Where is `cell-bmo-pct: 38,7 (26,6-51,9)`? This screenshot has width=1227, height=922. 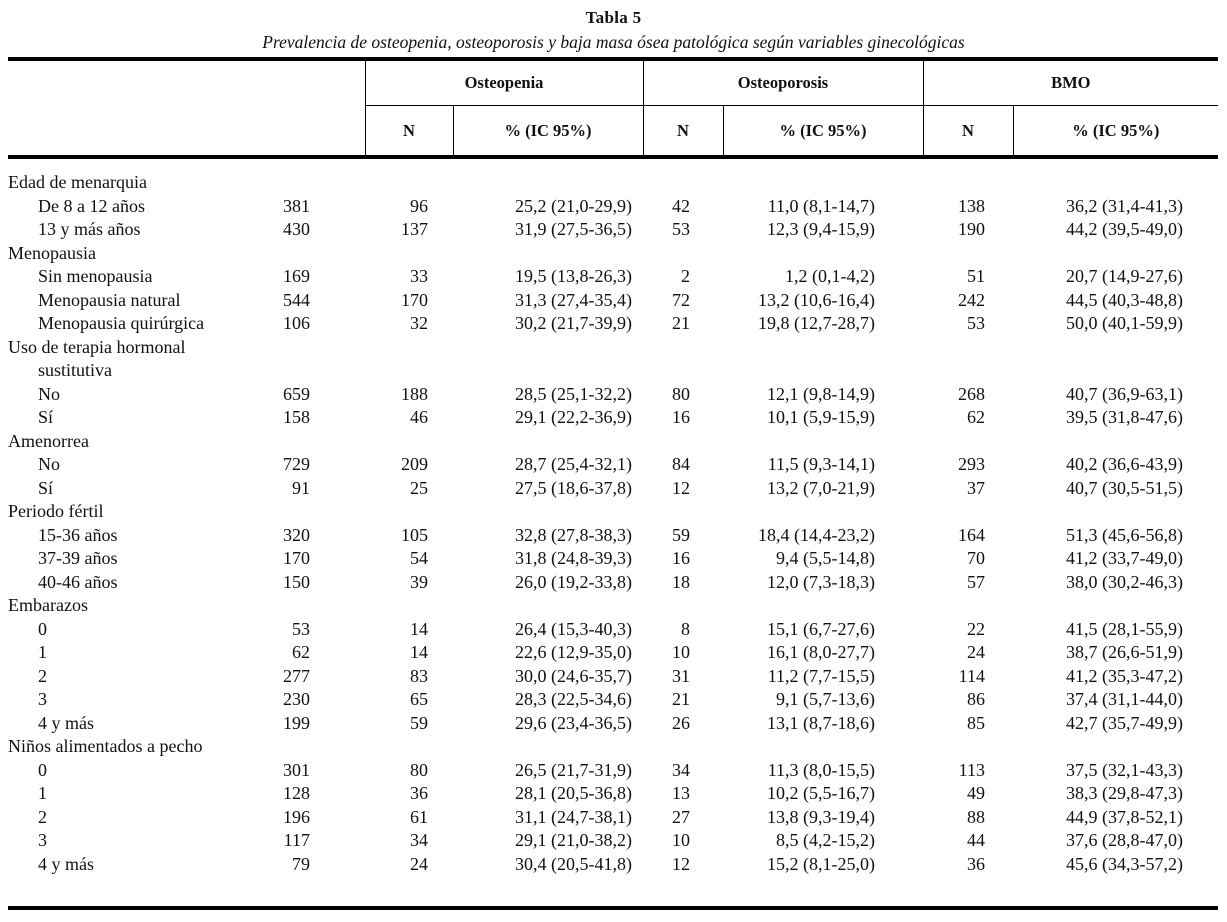
cell-bmo-pct: 38,7 (26,6-51,9) is located at coordinates (1125, 652).